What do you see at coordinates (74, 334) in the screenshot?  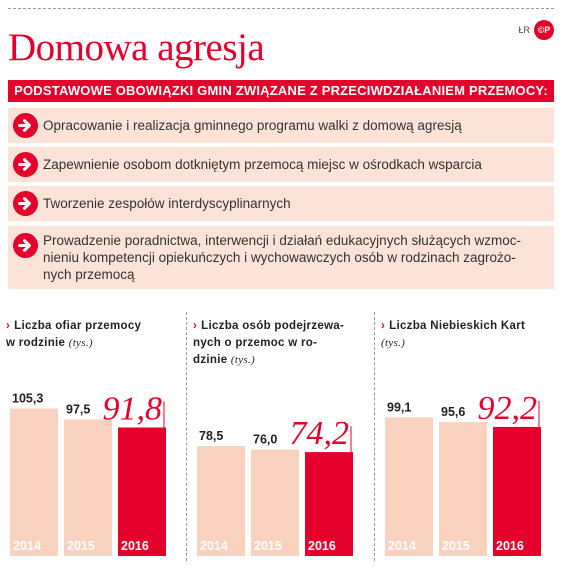 I see `chart-title: › Liczba ofiar przemocy w rodzinie (tys.)` at bounding box center [74, 334].